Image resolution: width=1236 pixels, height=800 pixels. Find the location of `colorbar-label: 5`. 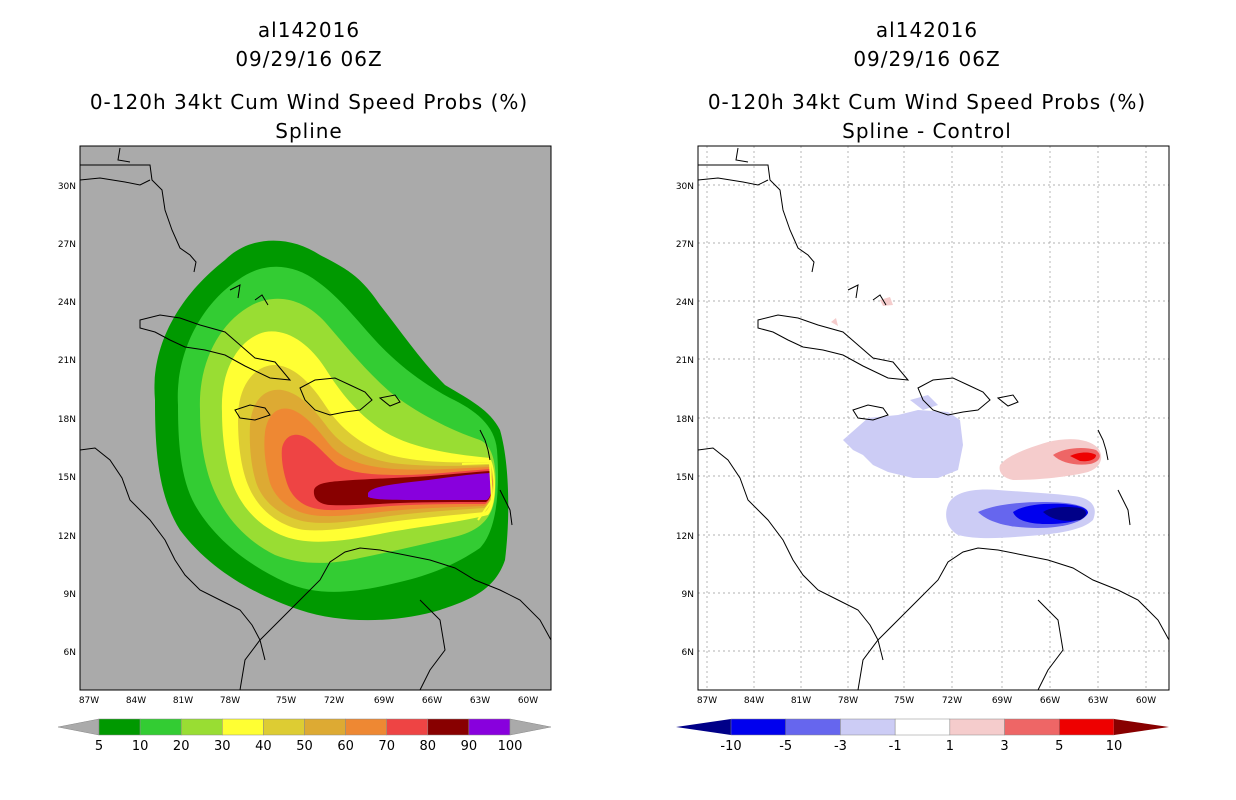

colorbar-label: 5 is located at coordinates (99, 746).